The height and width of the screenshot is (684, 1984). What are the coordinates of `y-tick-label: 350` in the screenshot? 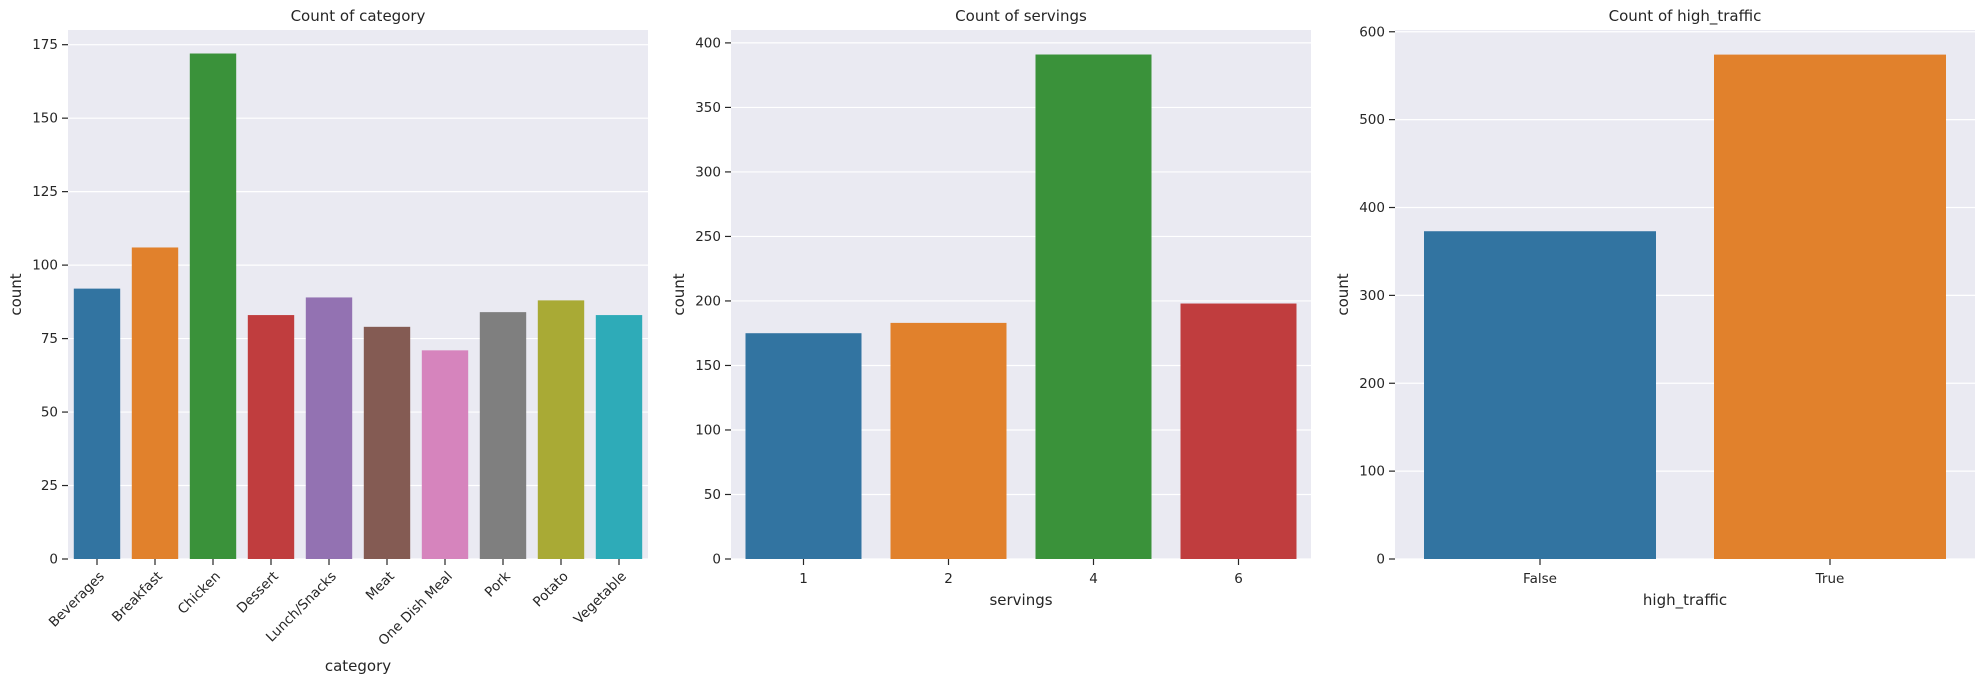 It's located at (708, 108).